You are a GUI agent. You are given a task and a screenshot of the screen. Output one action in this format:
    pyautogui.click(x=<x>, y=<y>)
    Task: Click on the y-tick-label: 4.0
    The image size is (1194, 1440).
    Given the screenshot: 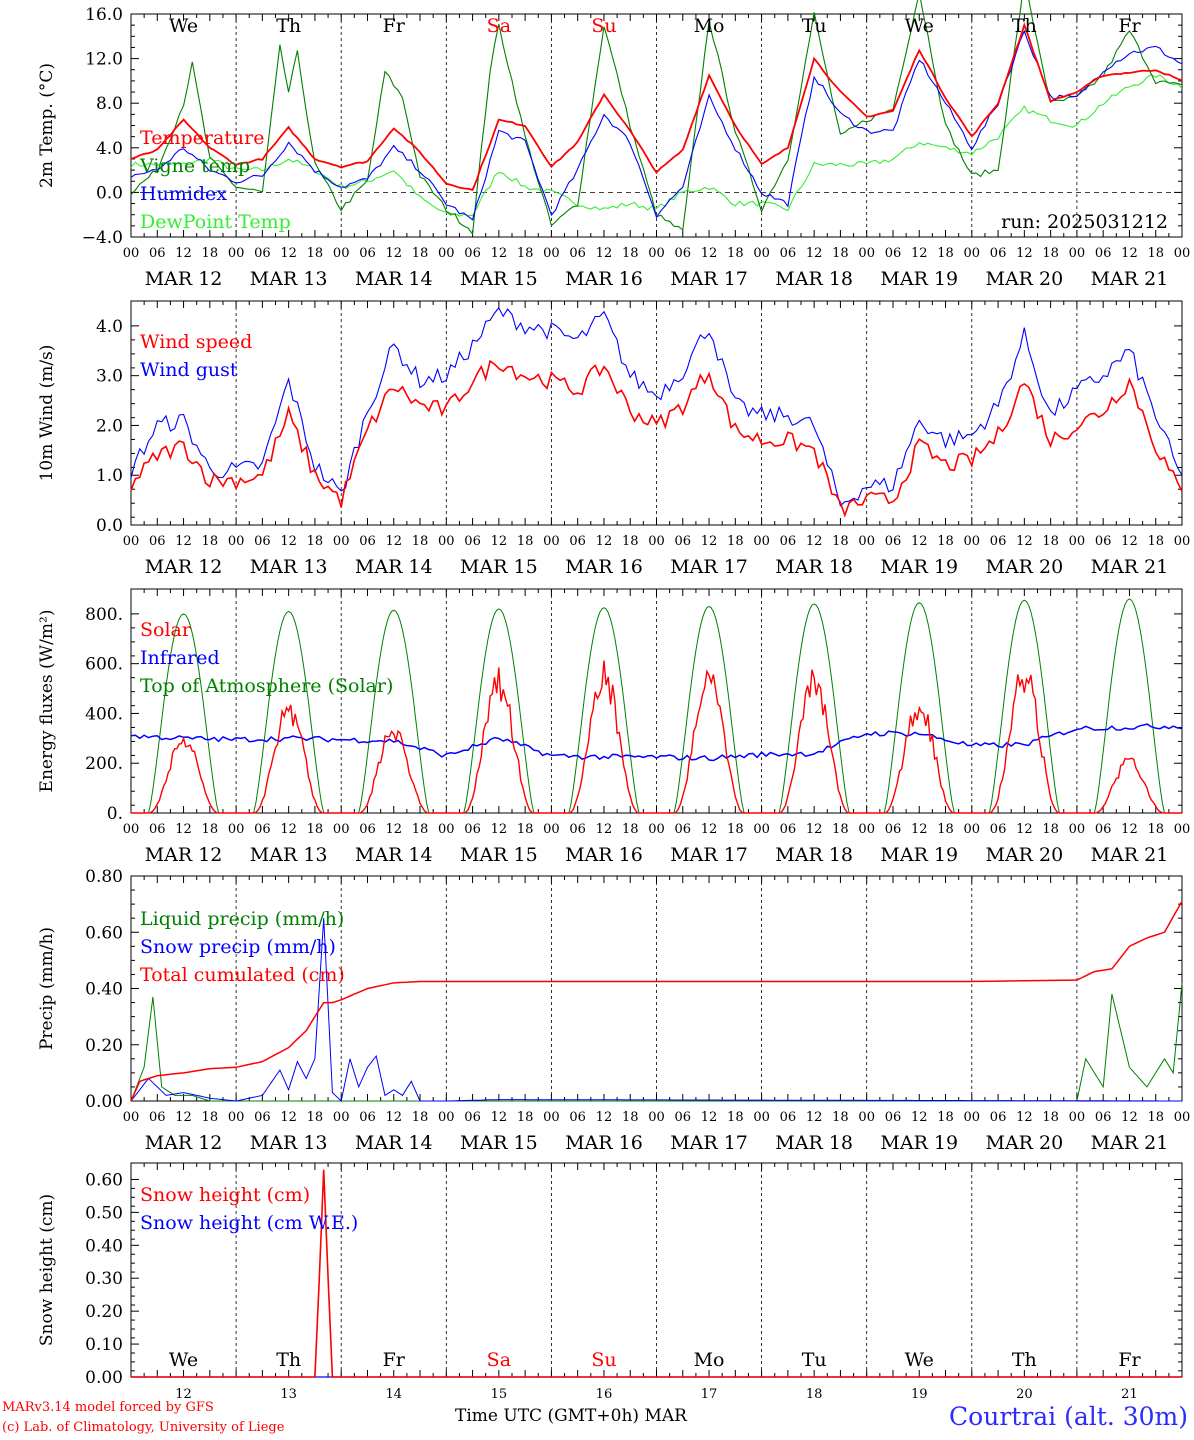 What is the action you would take?
    pyautogui.click(x=109, y=149)
    